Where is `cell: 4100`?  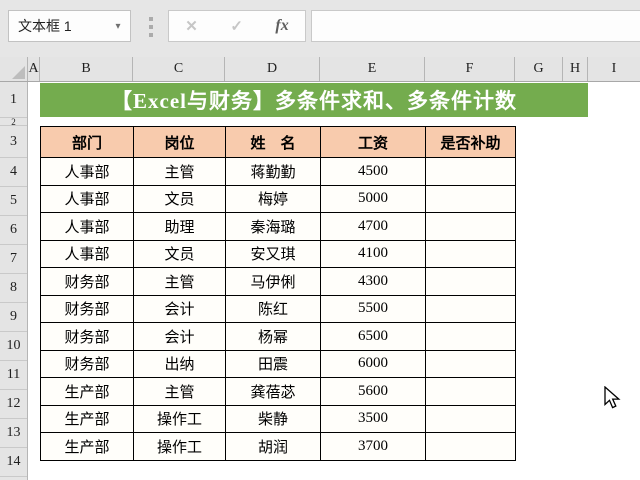
cell: 4100 is located at coordinates (373, 253).